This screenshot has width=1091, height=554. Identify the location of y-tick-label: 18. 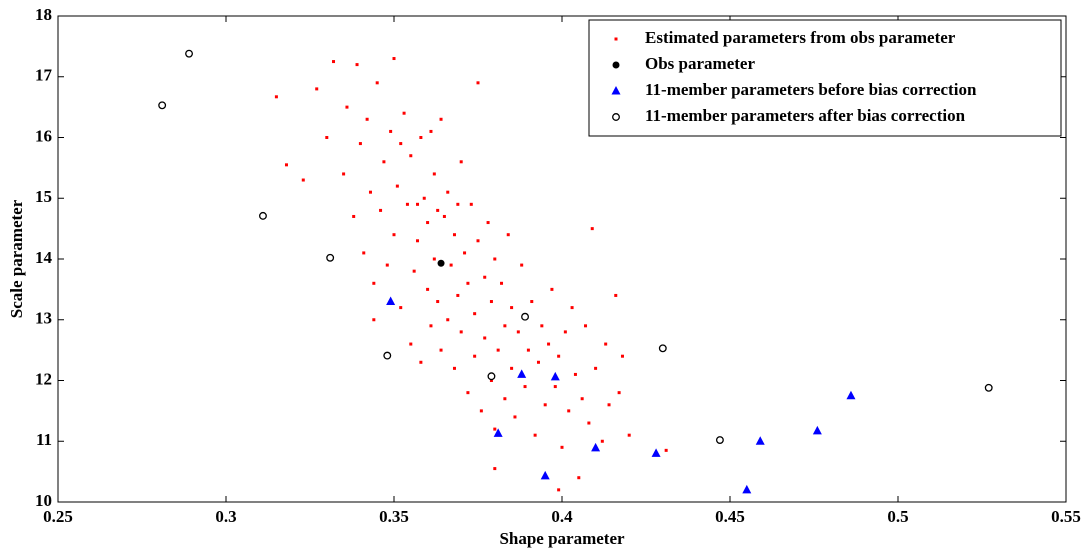
(43, 14).